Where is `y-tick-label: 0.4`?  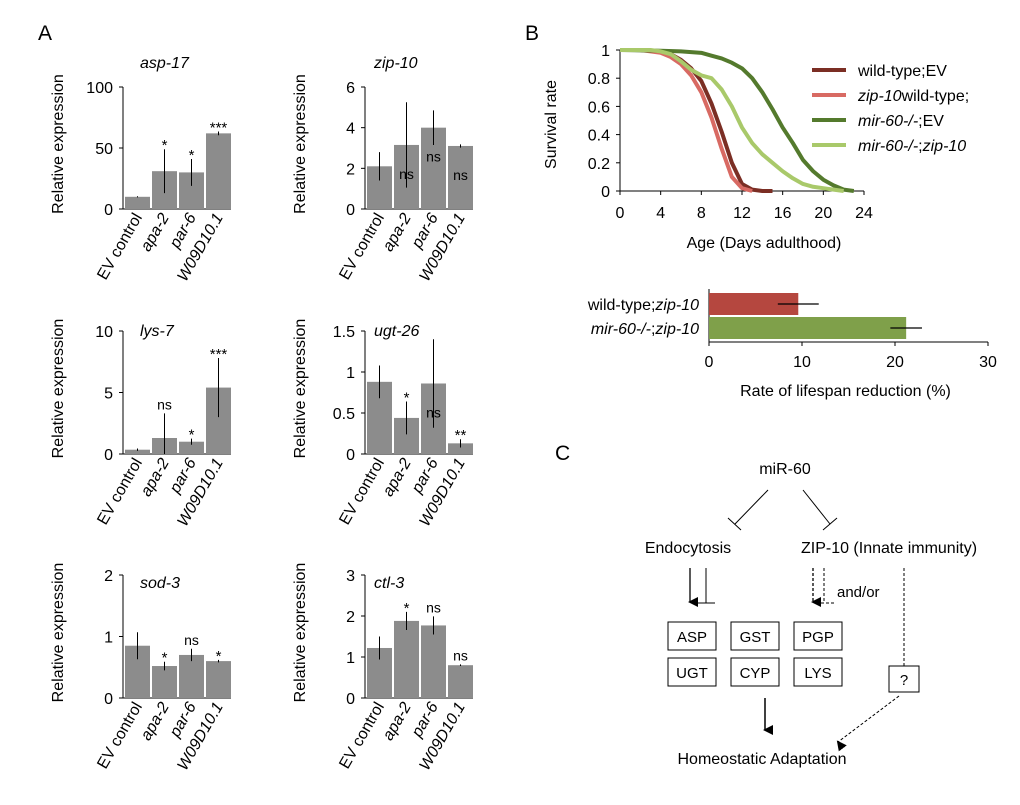
y-tick-label: 0.4 is located at coordinates (599, 136).